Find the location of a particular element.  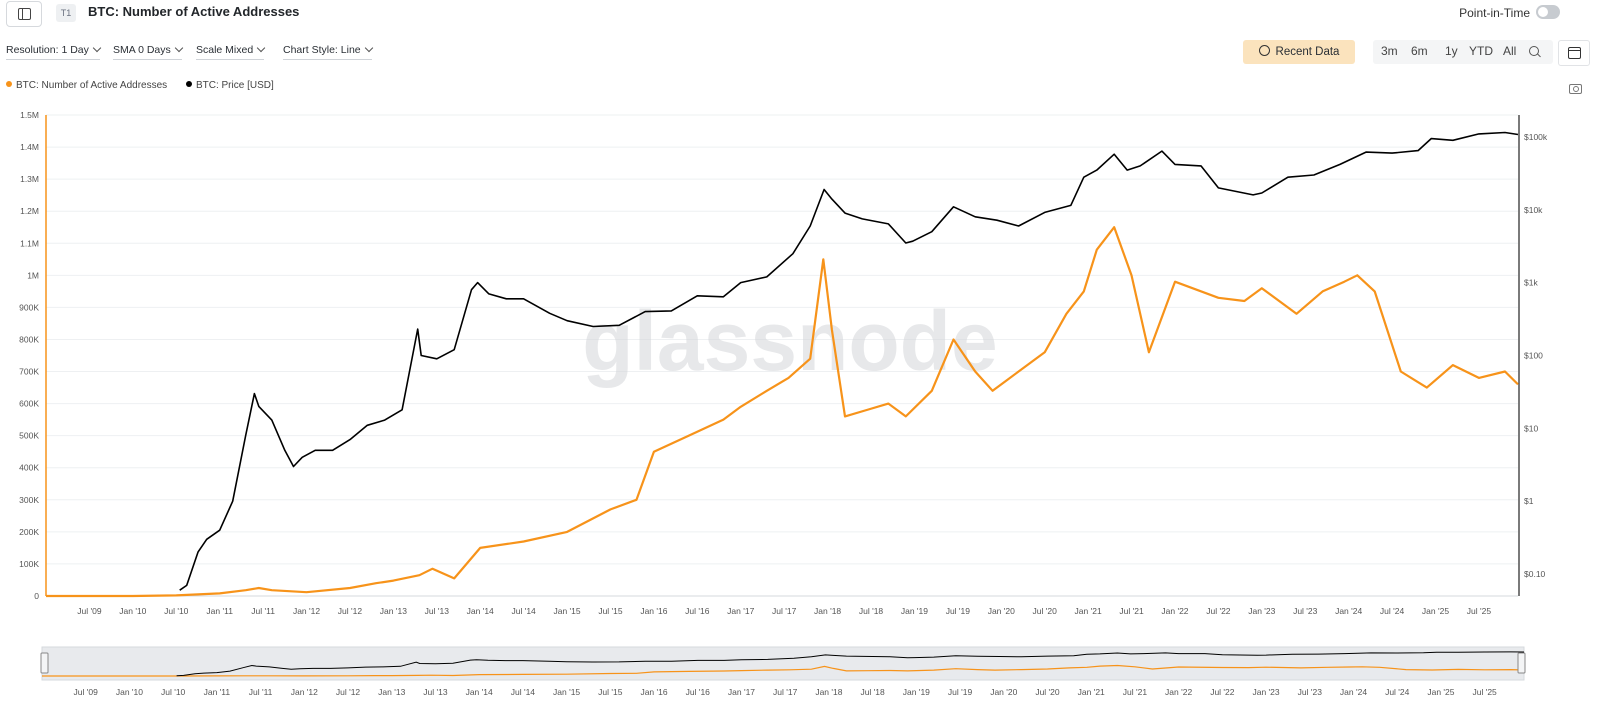

navigator-line-price is located at coordinates (850, 664).